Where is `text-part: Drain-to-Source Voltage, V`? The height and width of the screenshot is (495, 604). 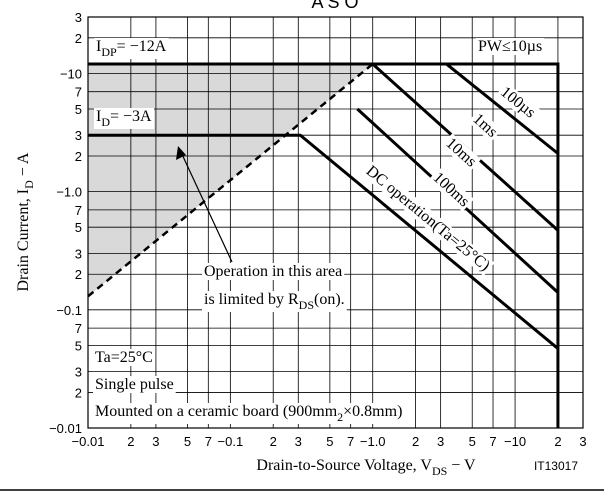 text-part: Drain-to-Source Voltage, V is located at coordinates (344, 465).